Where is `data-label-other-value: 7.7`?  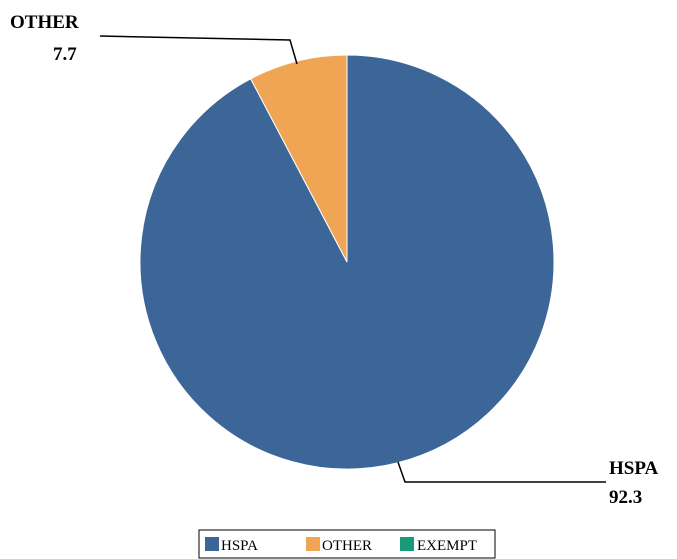 data-label-other-value: 7.7 is located at coordinates (65, 54).